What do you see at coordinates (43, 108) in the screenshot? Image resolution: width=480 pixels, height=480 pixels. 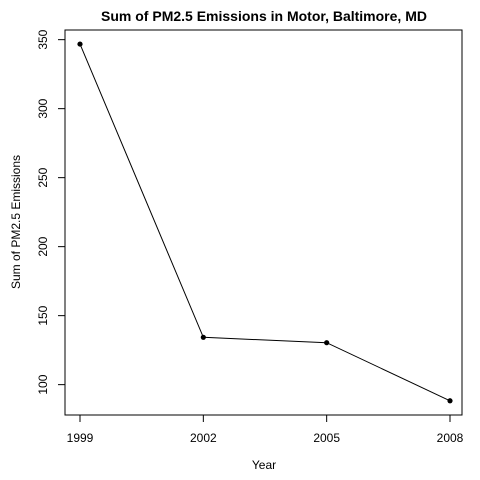 I see `y-tick-label: 300` at bounding box center [43, 108].